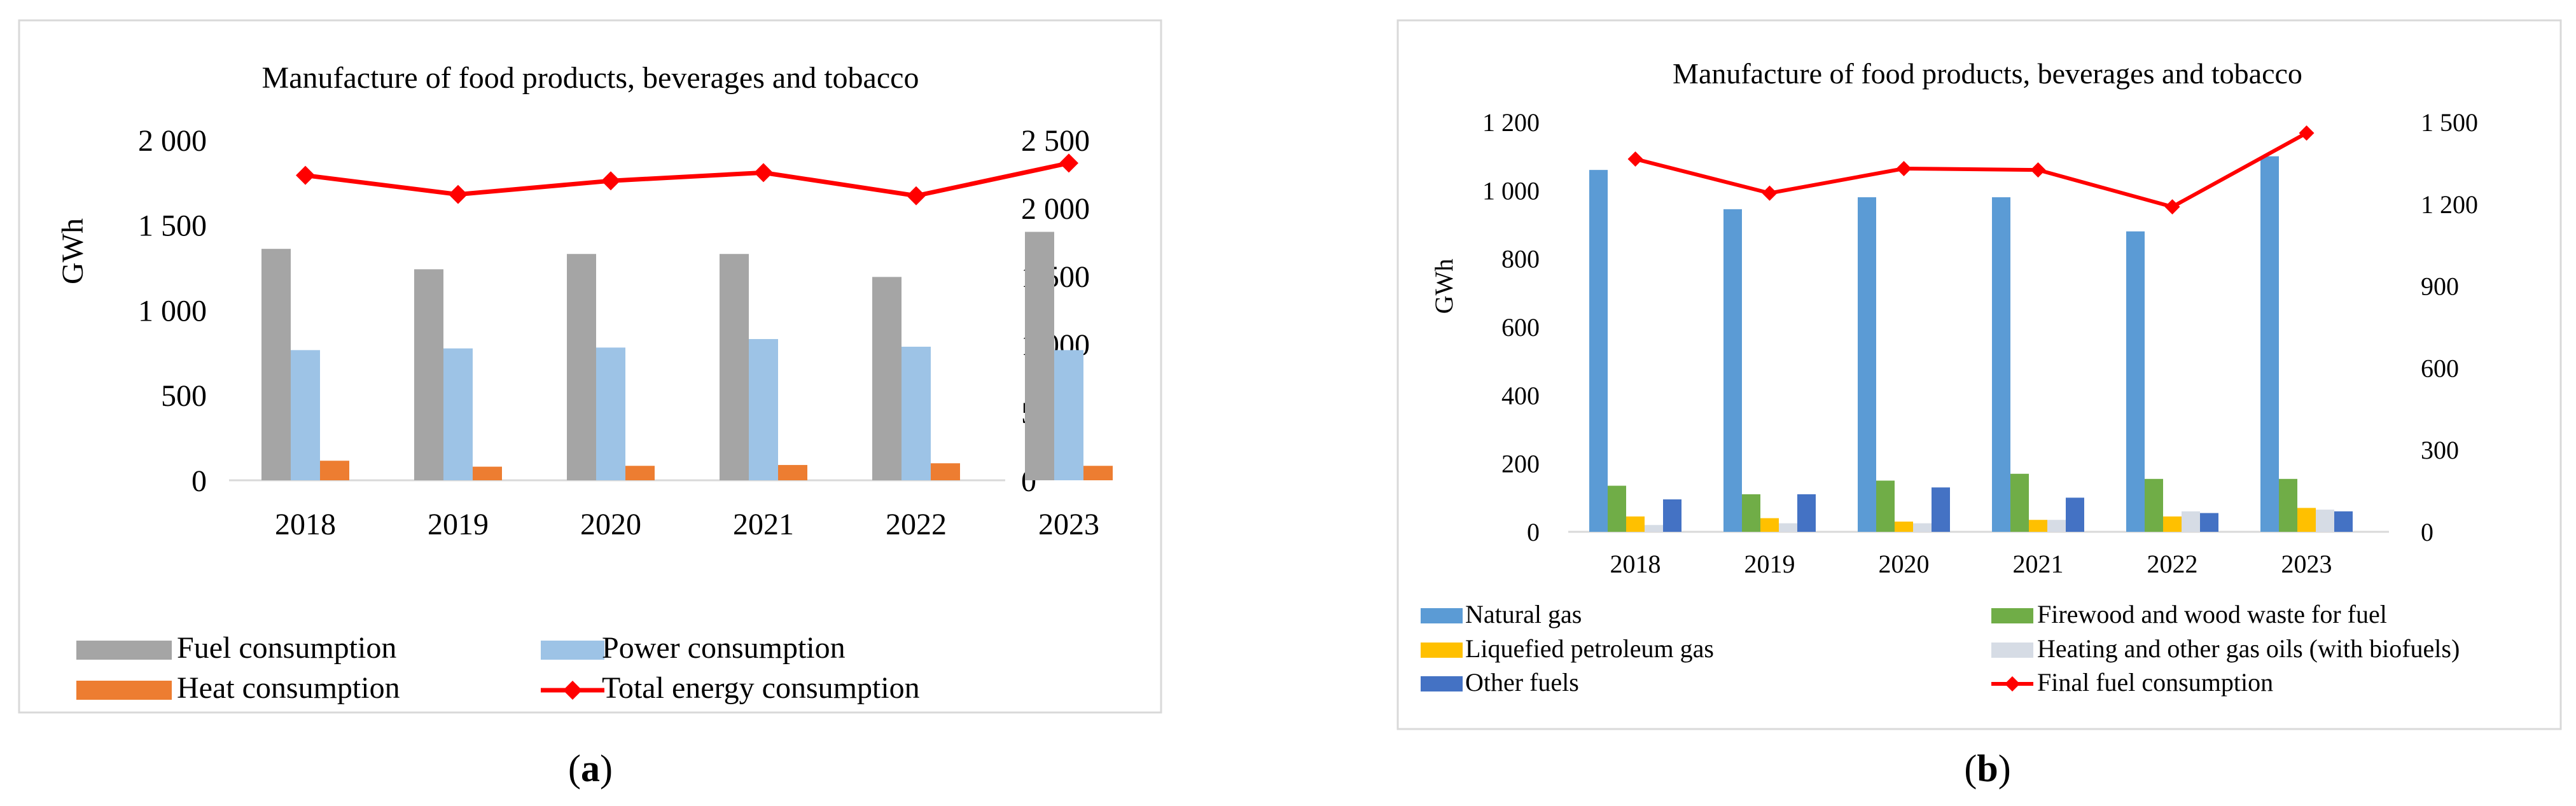 Image resolution: width=2576 pixels, height=806 pixels. What do you see at coordinates (288, 688) in the screenshot?
I see `legend-label-heat: Heat consumption` at bounding box center [288, 688].